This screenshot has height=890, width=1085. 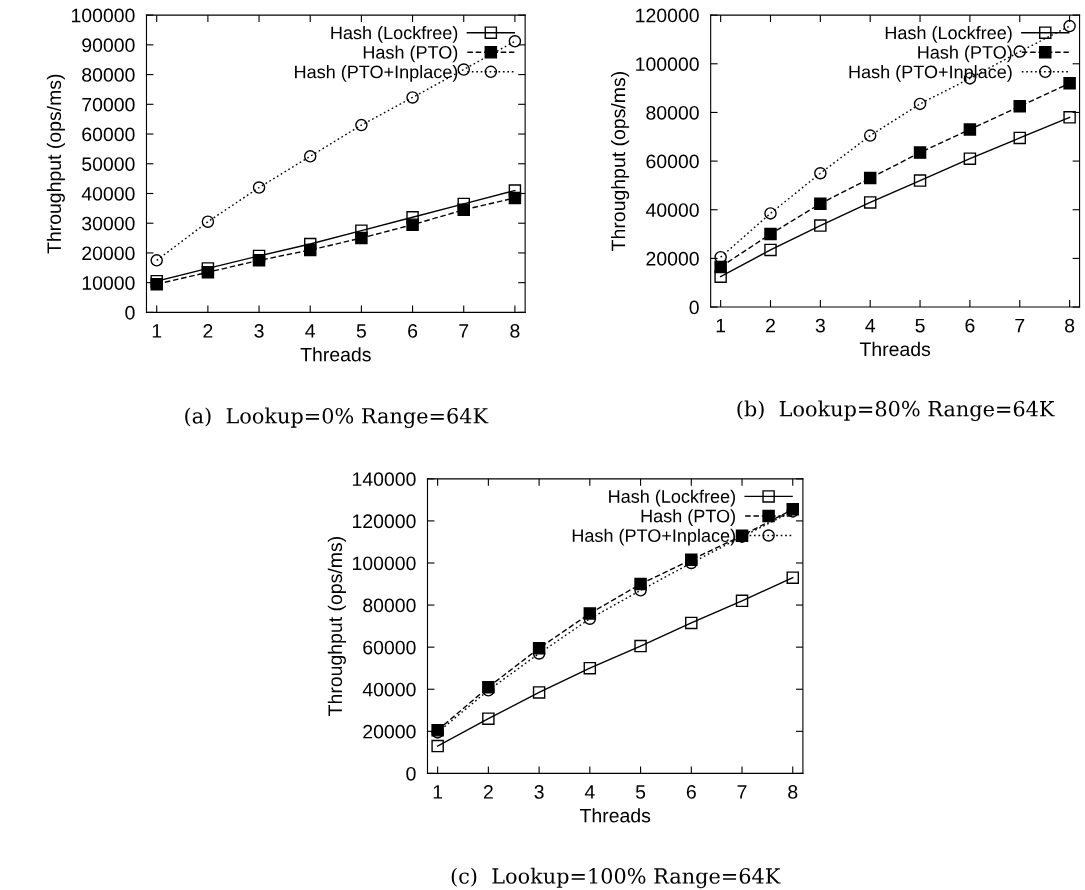 I want to click on y-tick-label: 30000, so click(x=108, y=223).